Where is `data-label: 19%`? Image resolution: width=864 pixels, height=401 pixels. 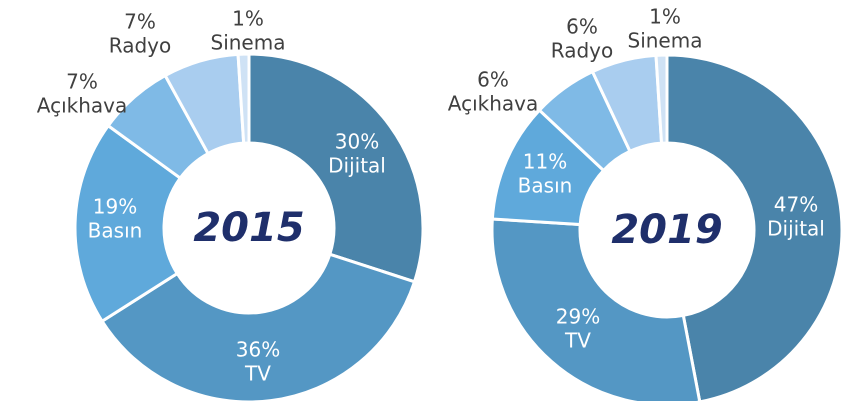 data-label: 19% is located at coordinates (115, 207).